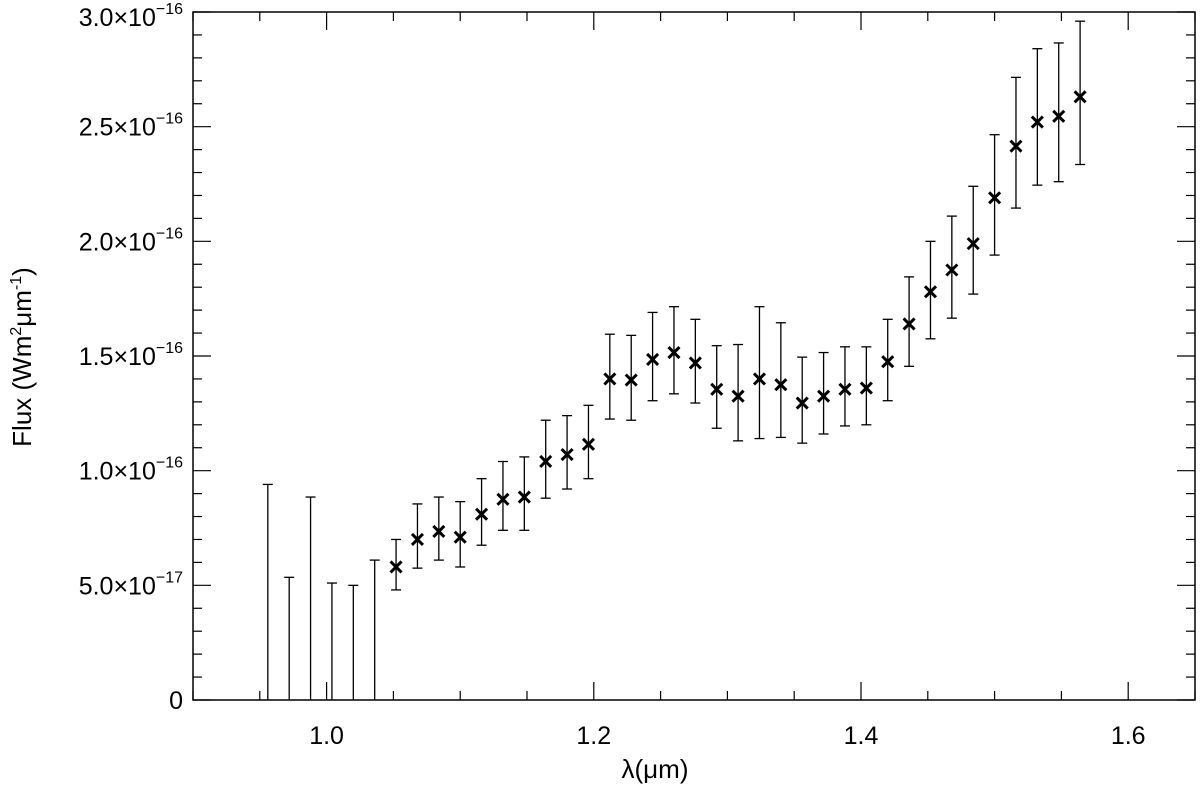 The width and height of the screenshot is (1200, 786). What do you see at coordinates (593, 736) in the screenshot?
I see `x-tick-label: 1.2` at bounding box center [593, 736].